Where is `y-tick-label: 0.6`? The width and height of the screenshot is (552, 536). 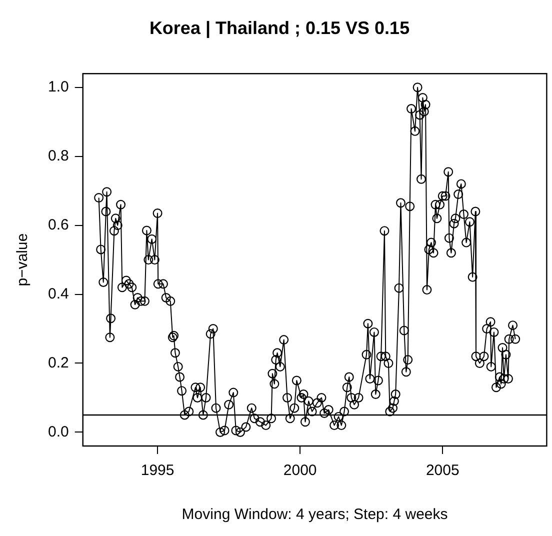
y-tick-label: 0.6 is located at coordinates (58, 225).